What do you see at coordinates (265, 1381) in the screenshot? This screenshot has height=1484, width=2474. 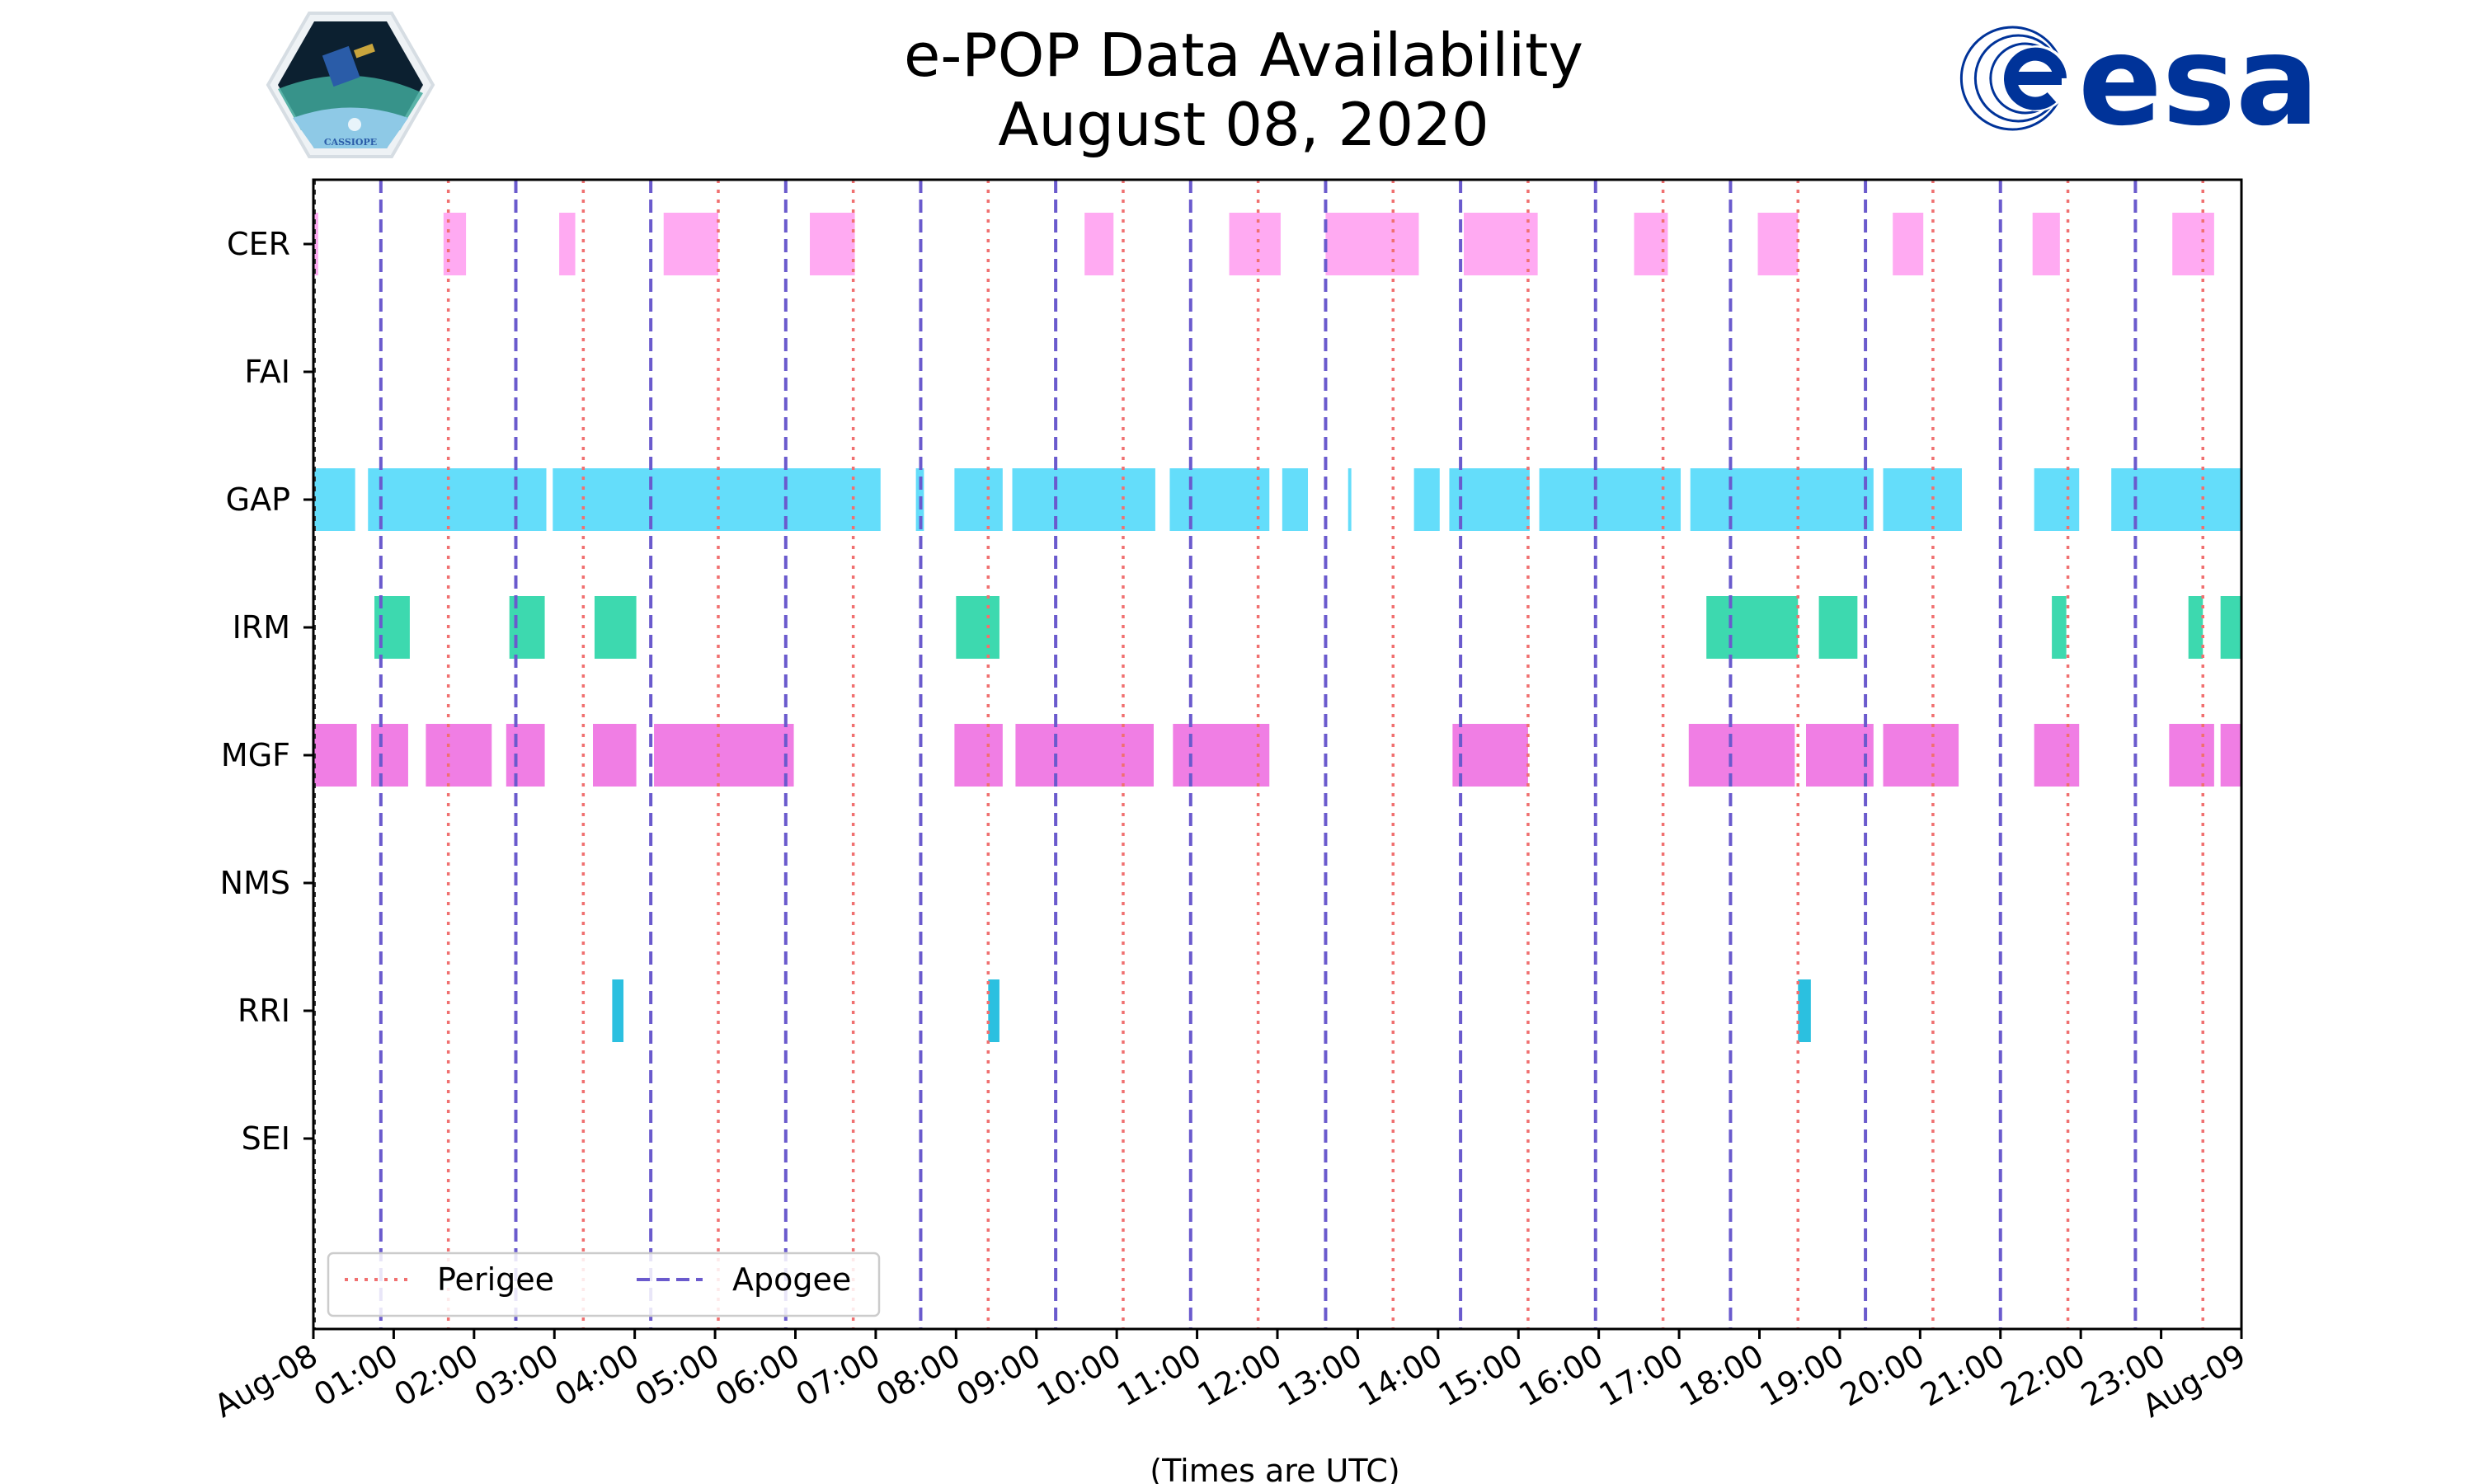 I see `x-tick-label: Aug-08` at bounding box center [265, 1381].